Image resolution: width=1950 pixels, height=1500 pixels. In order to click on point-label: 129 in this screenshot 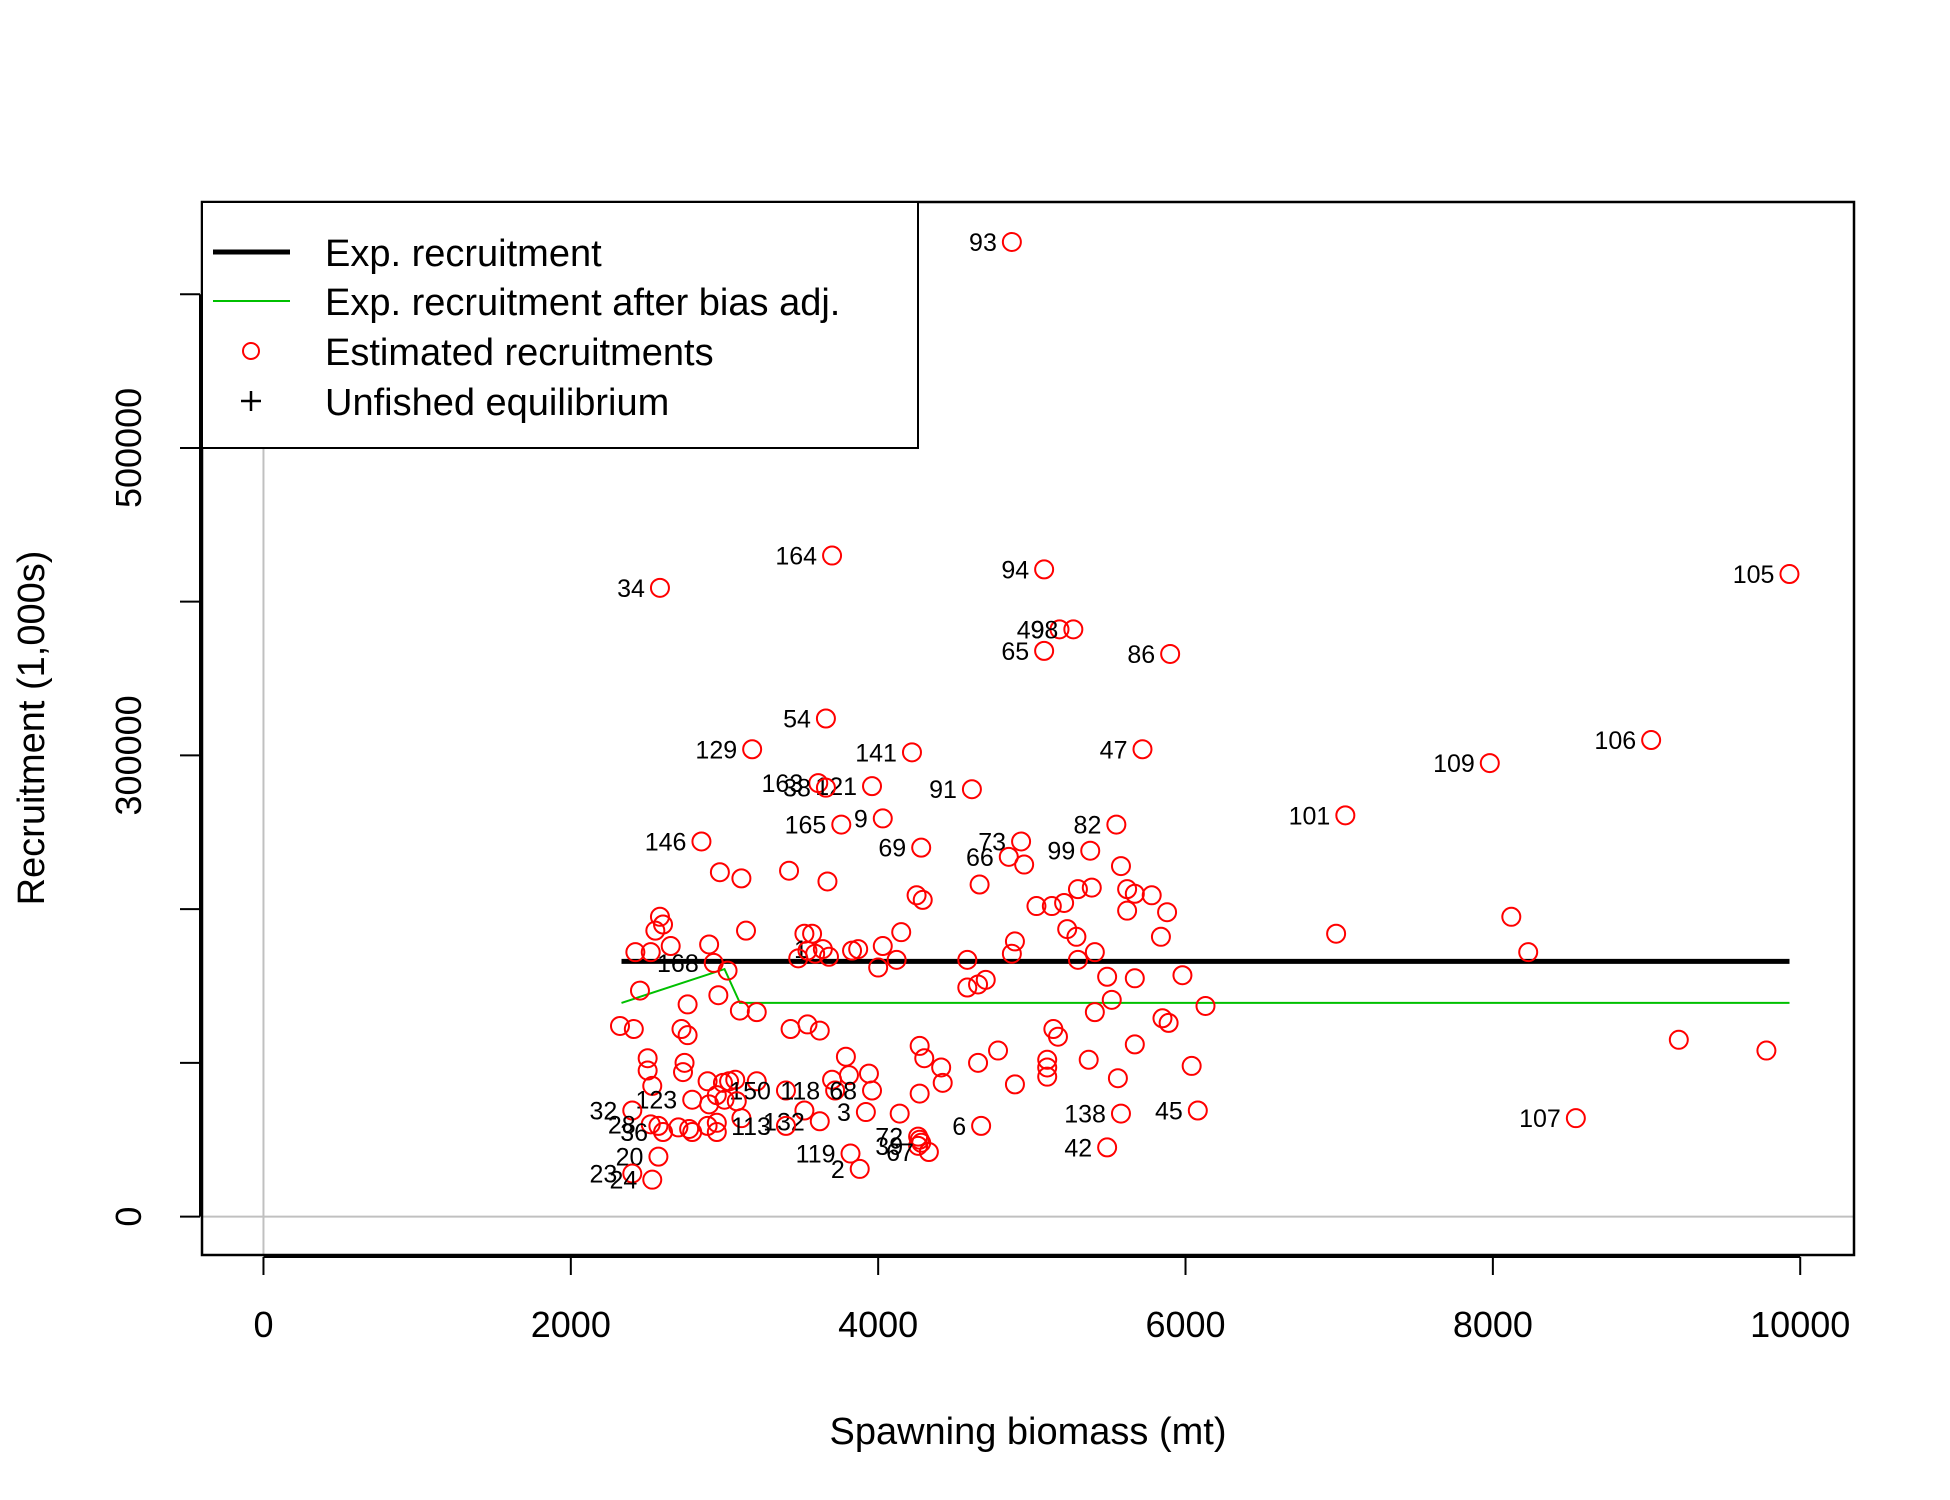, I will do `click(716, 750)`.